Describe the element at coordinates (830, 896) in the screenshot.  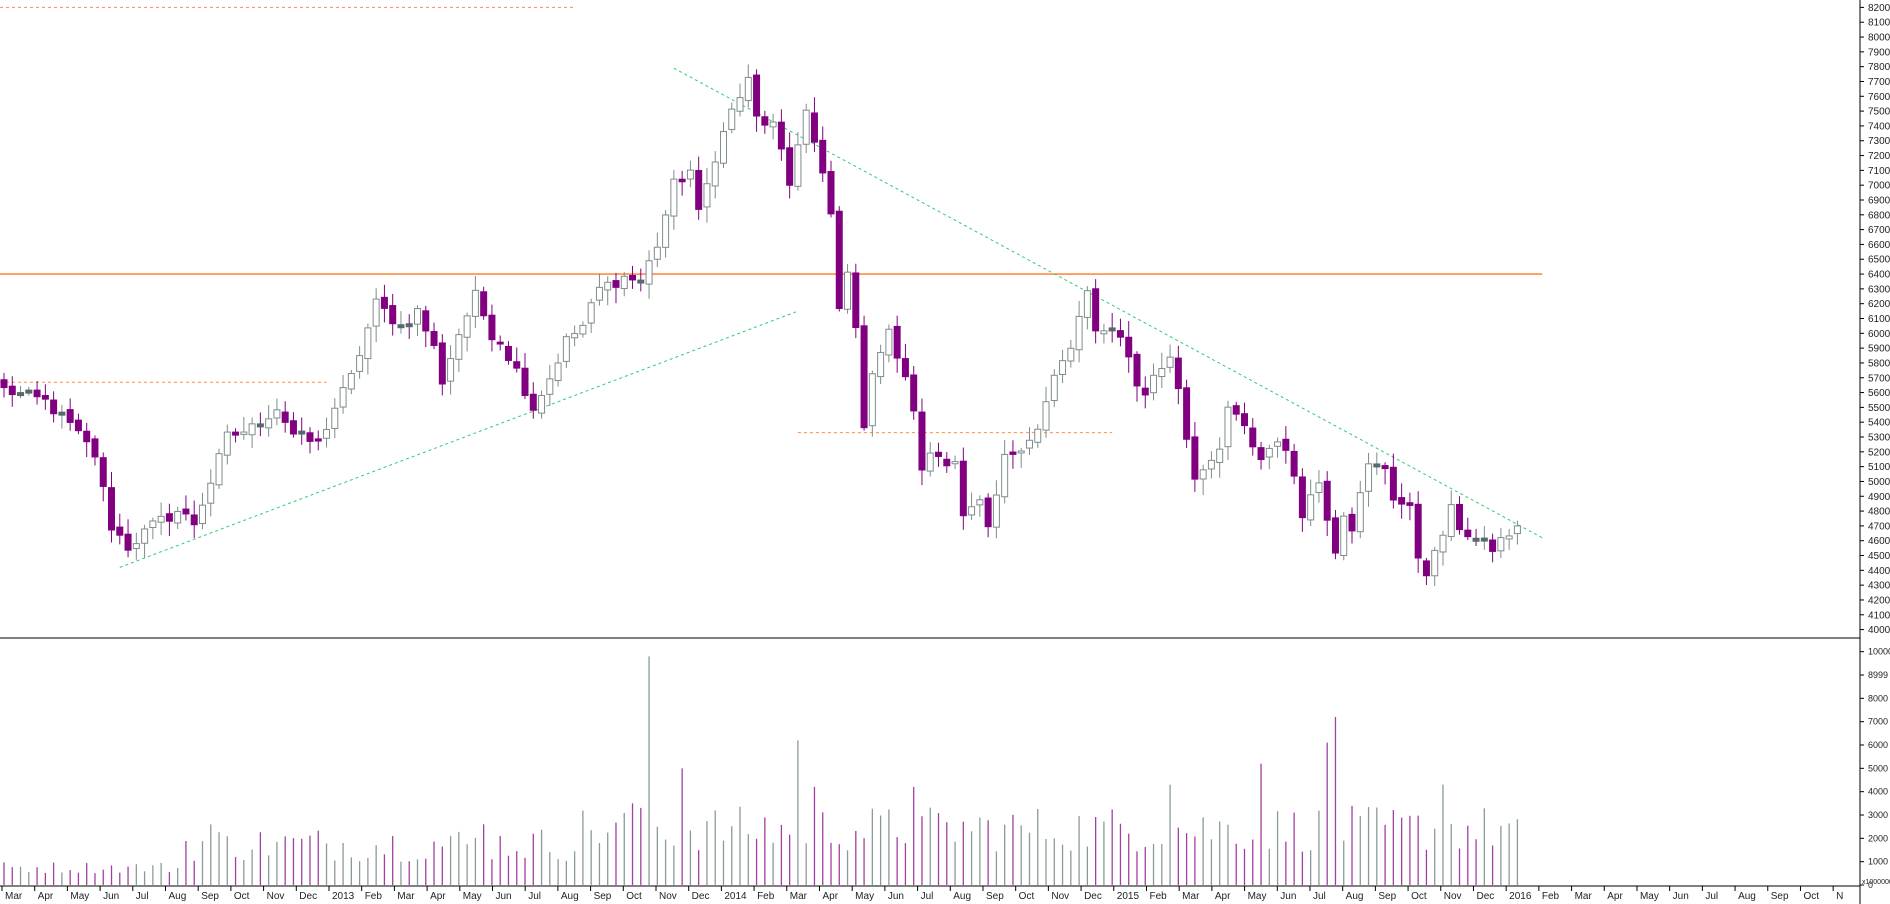
I see `month-label: Apr` at that location.